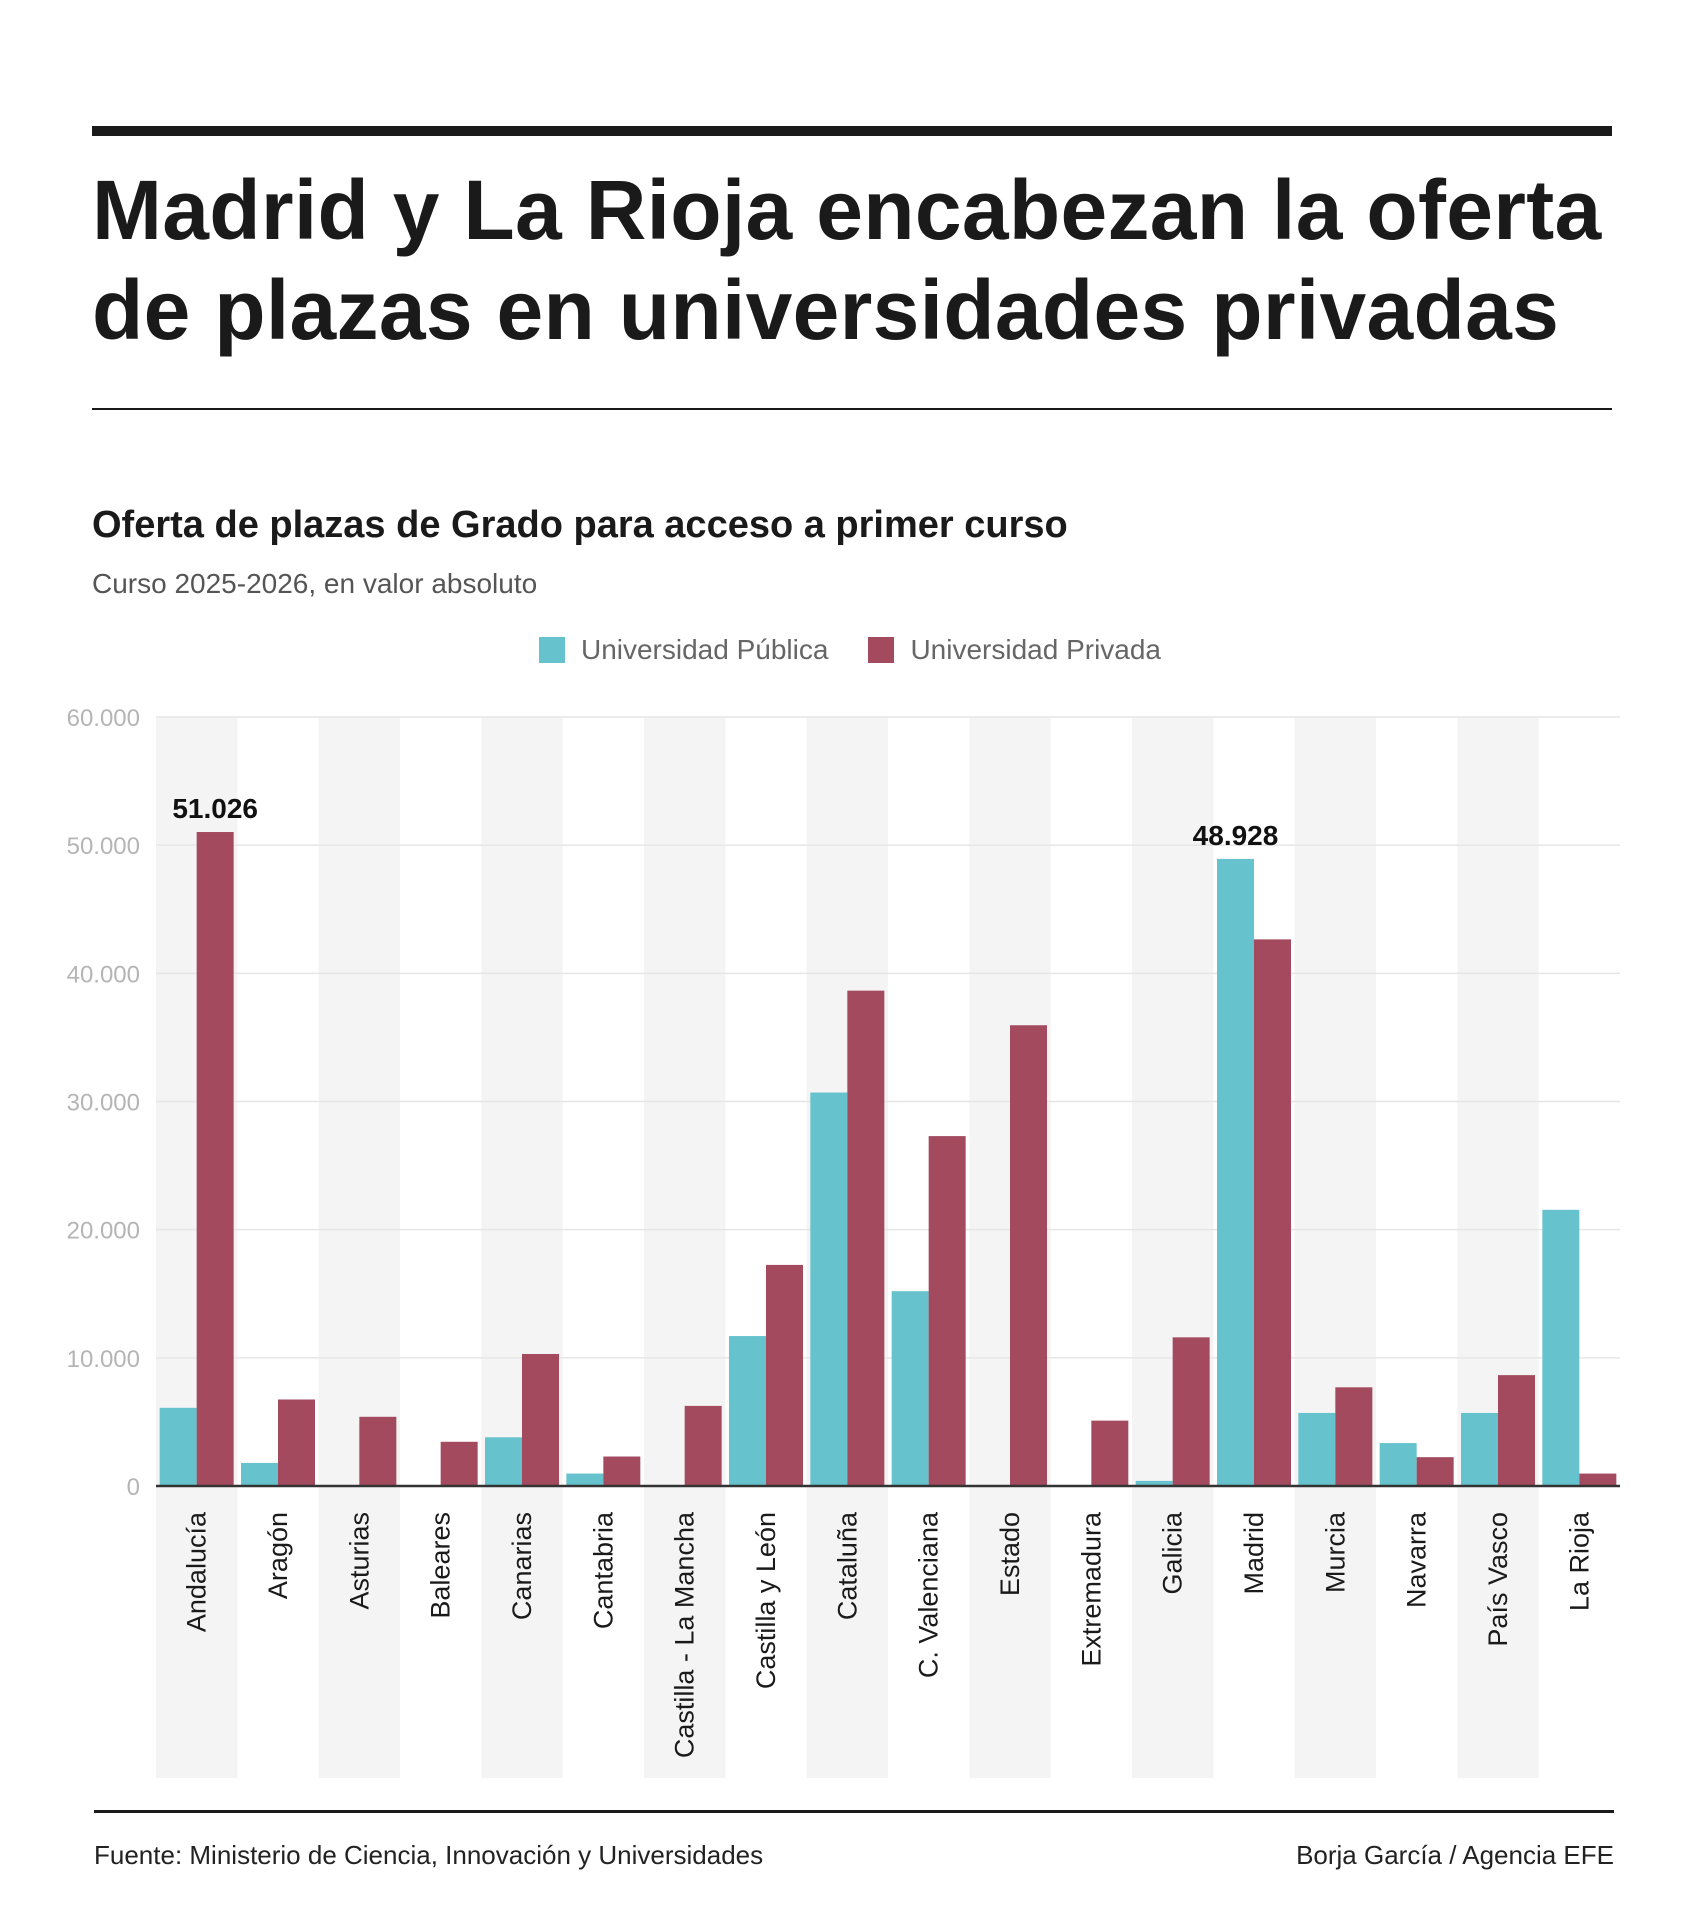  Describe the element at coordinates (766, 1600) in the screenshot. I see `x-tick-label: Castilla y León` at that location.